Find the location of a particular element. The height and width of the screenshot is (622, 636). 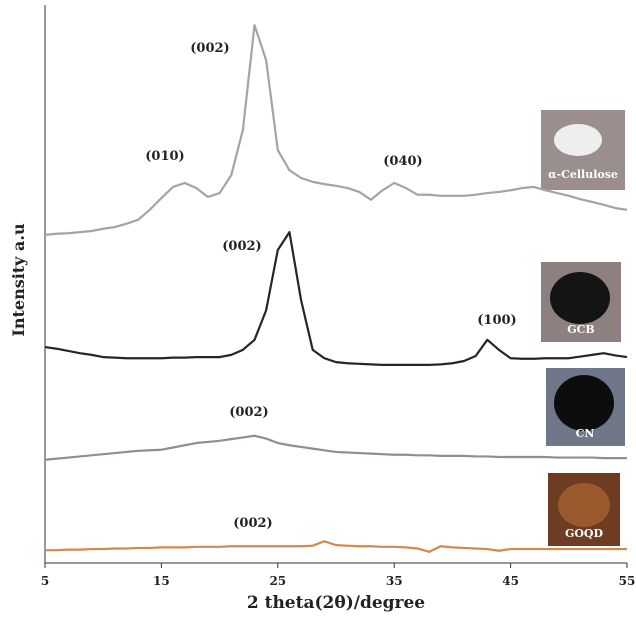

sample-label: α-Cellulose is located at coordinates (583, 174).